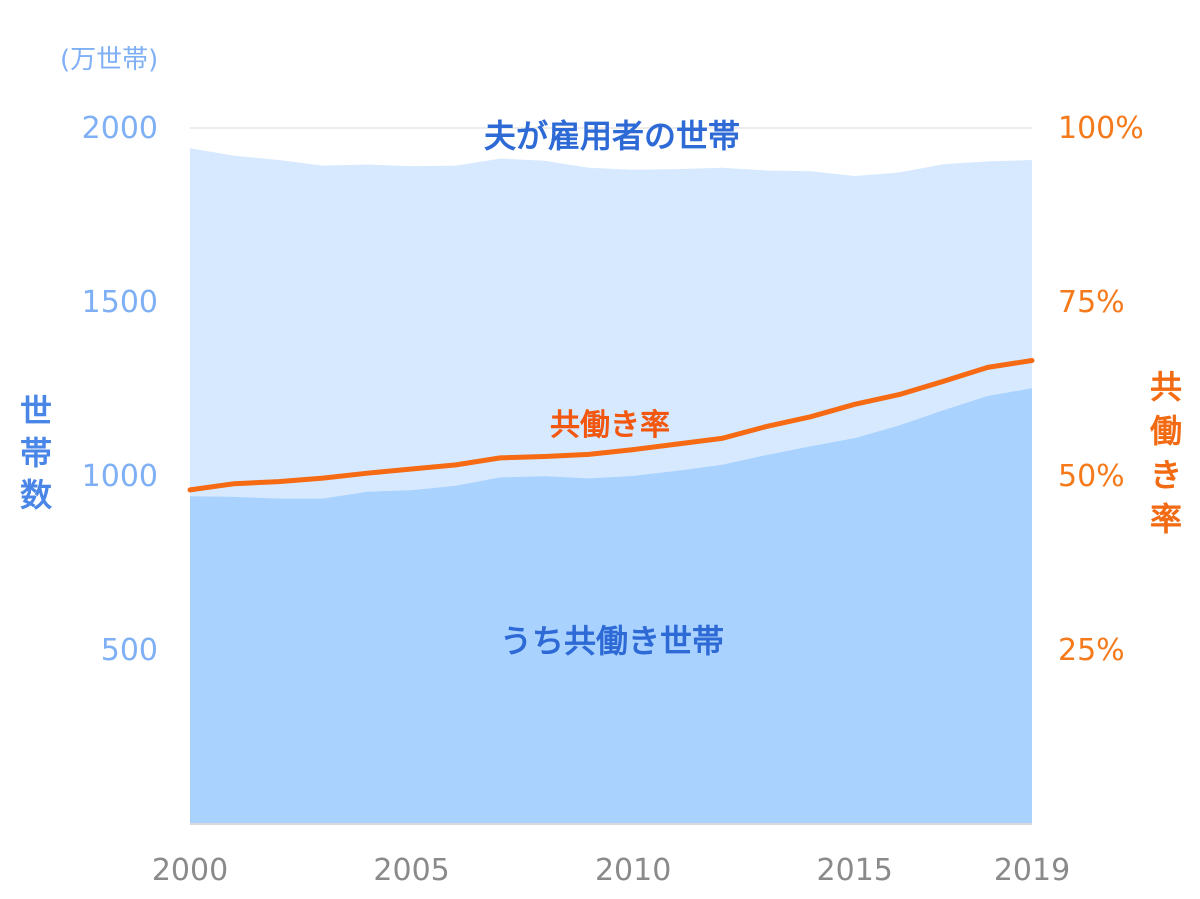  I want to click on left-tick-label-2: 1500, so click(120, 302).